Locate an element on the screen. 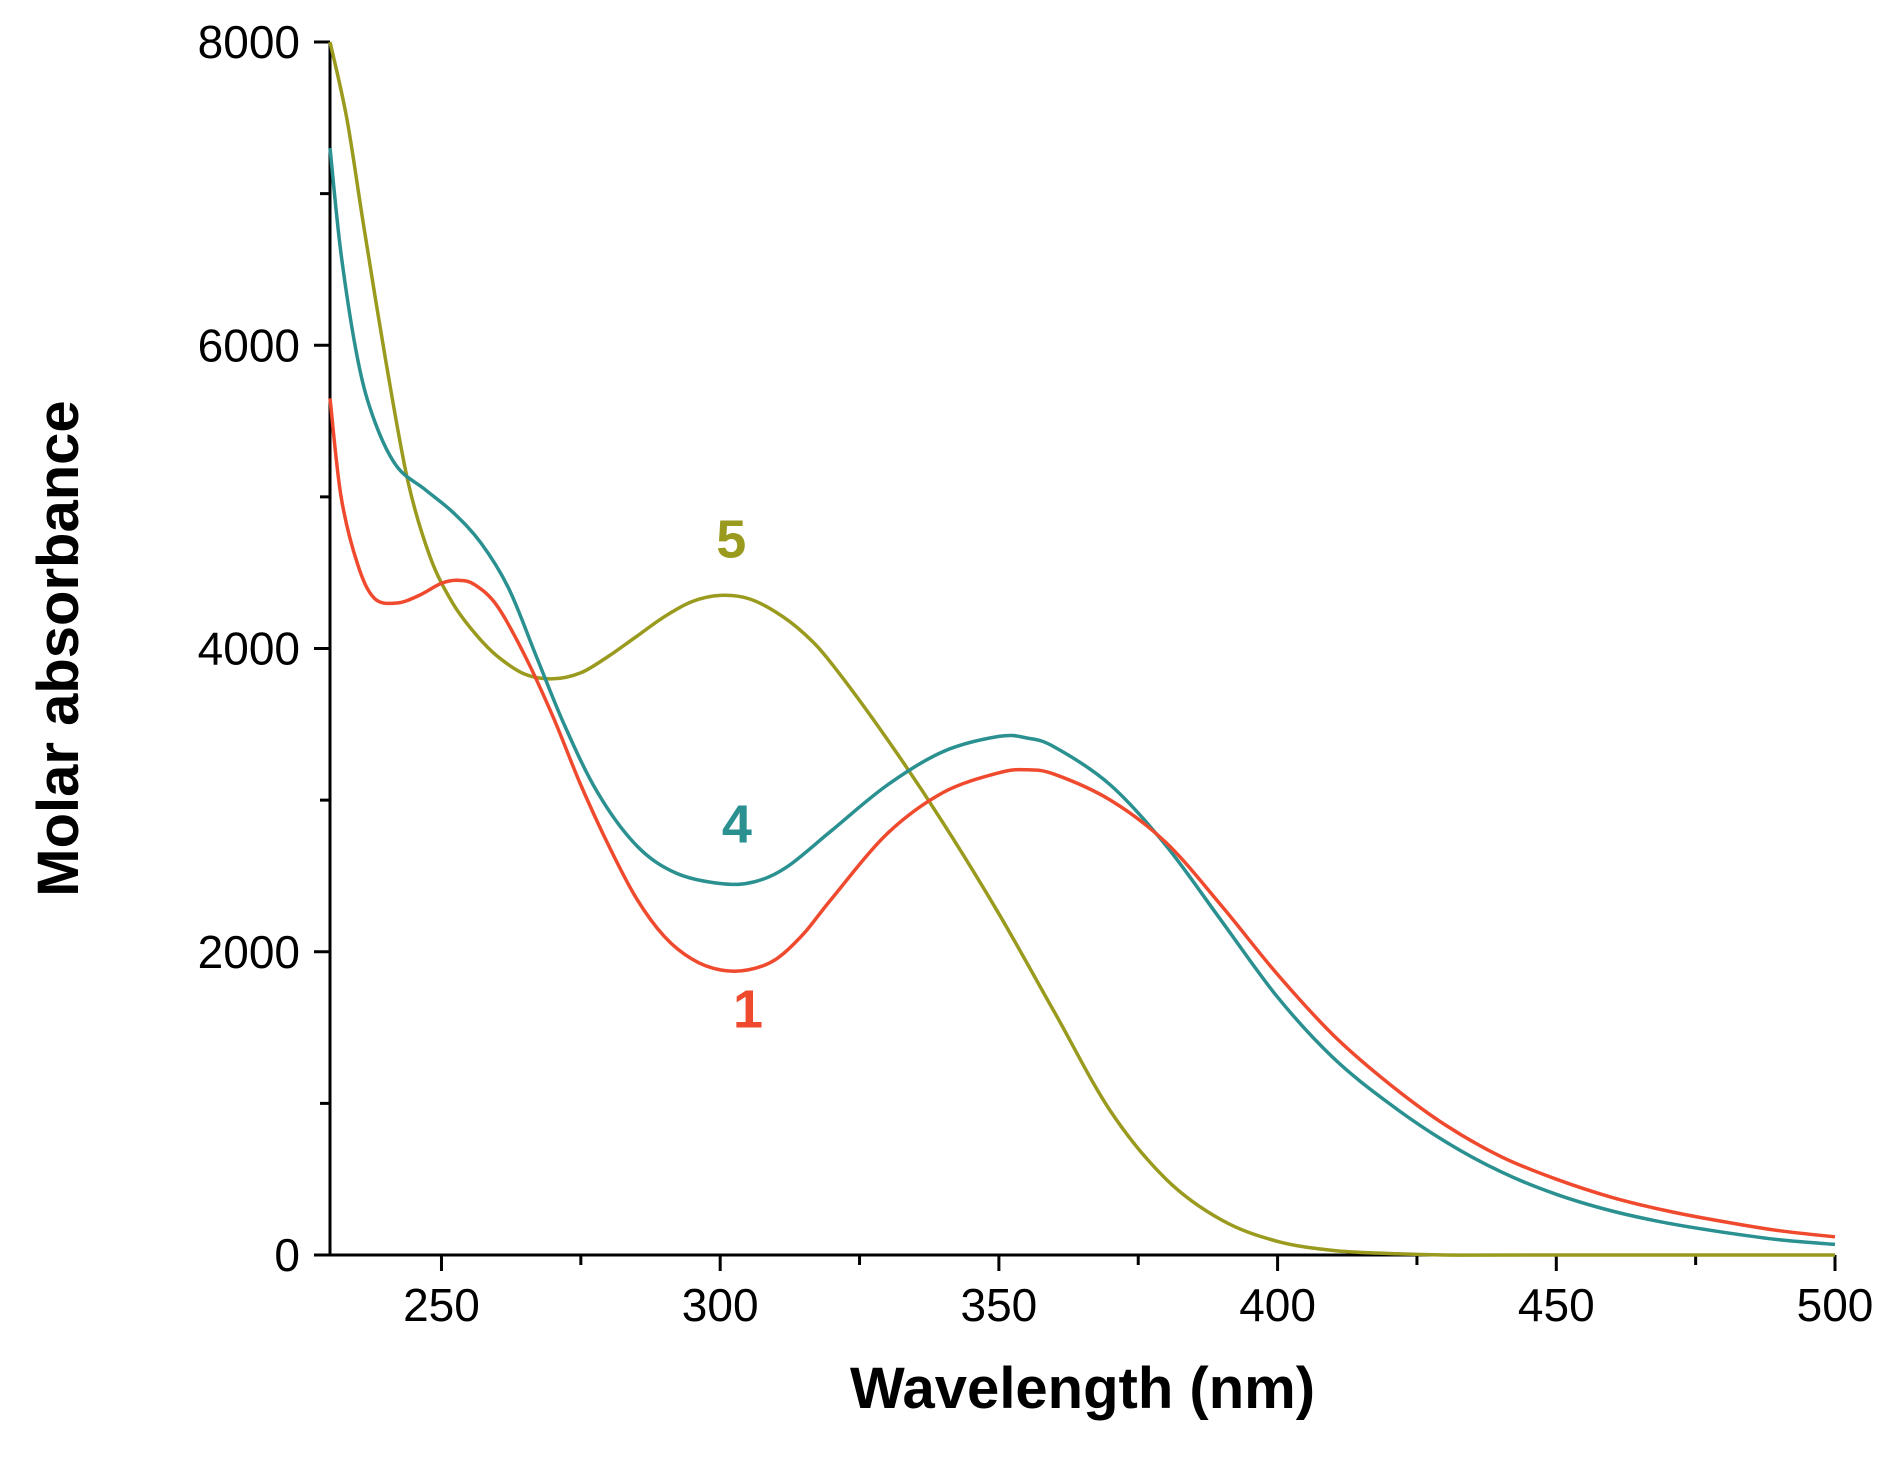 The height and width of the screenshot is (1462, 1887). x-tick-label: 450 is located at coordinates (1556, 1305).